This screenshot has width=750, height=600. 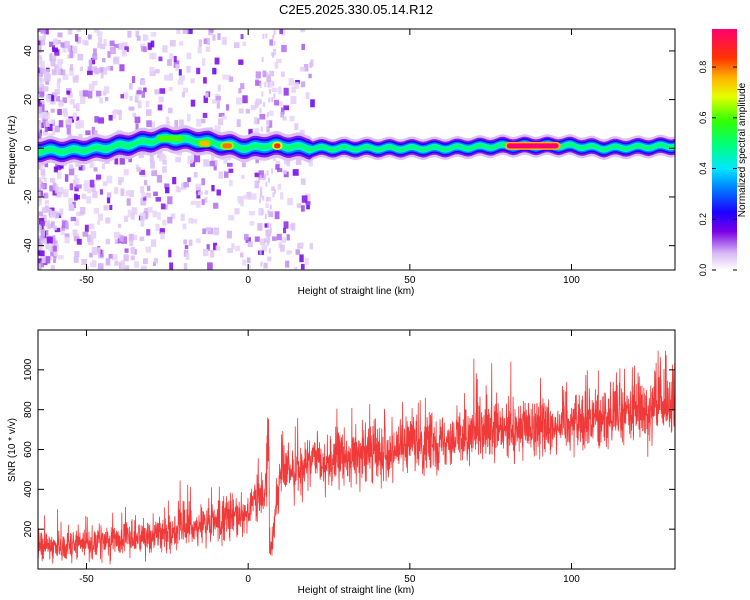 I want to click on colorbar-gradient, so click(x=724, y=149).